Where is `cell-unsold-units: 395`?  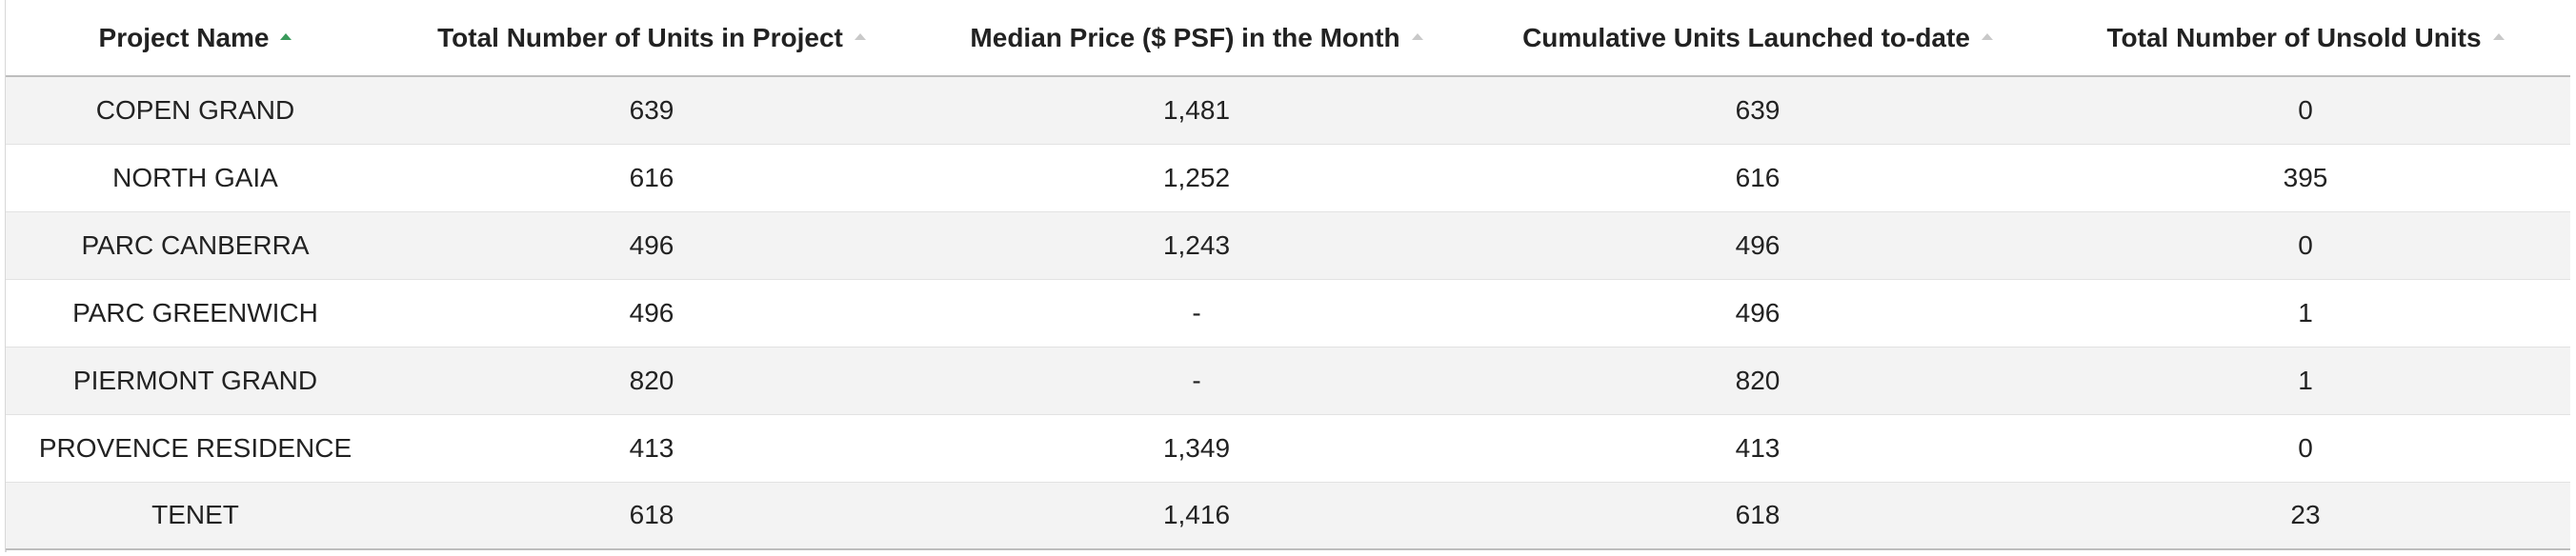
cell-unsold-units: 395 is located at coordinates (2306, 177).